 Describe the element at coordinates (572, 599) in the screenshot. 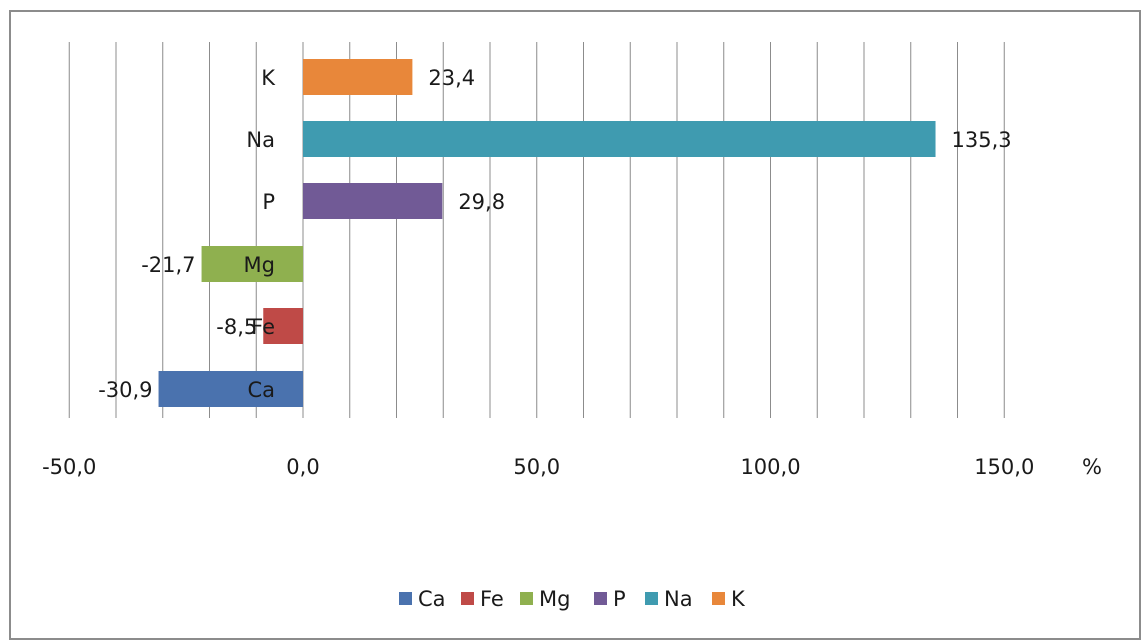

I see `legend: Ca Fe Mg P Na K` at that location.